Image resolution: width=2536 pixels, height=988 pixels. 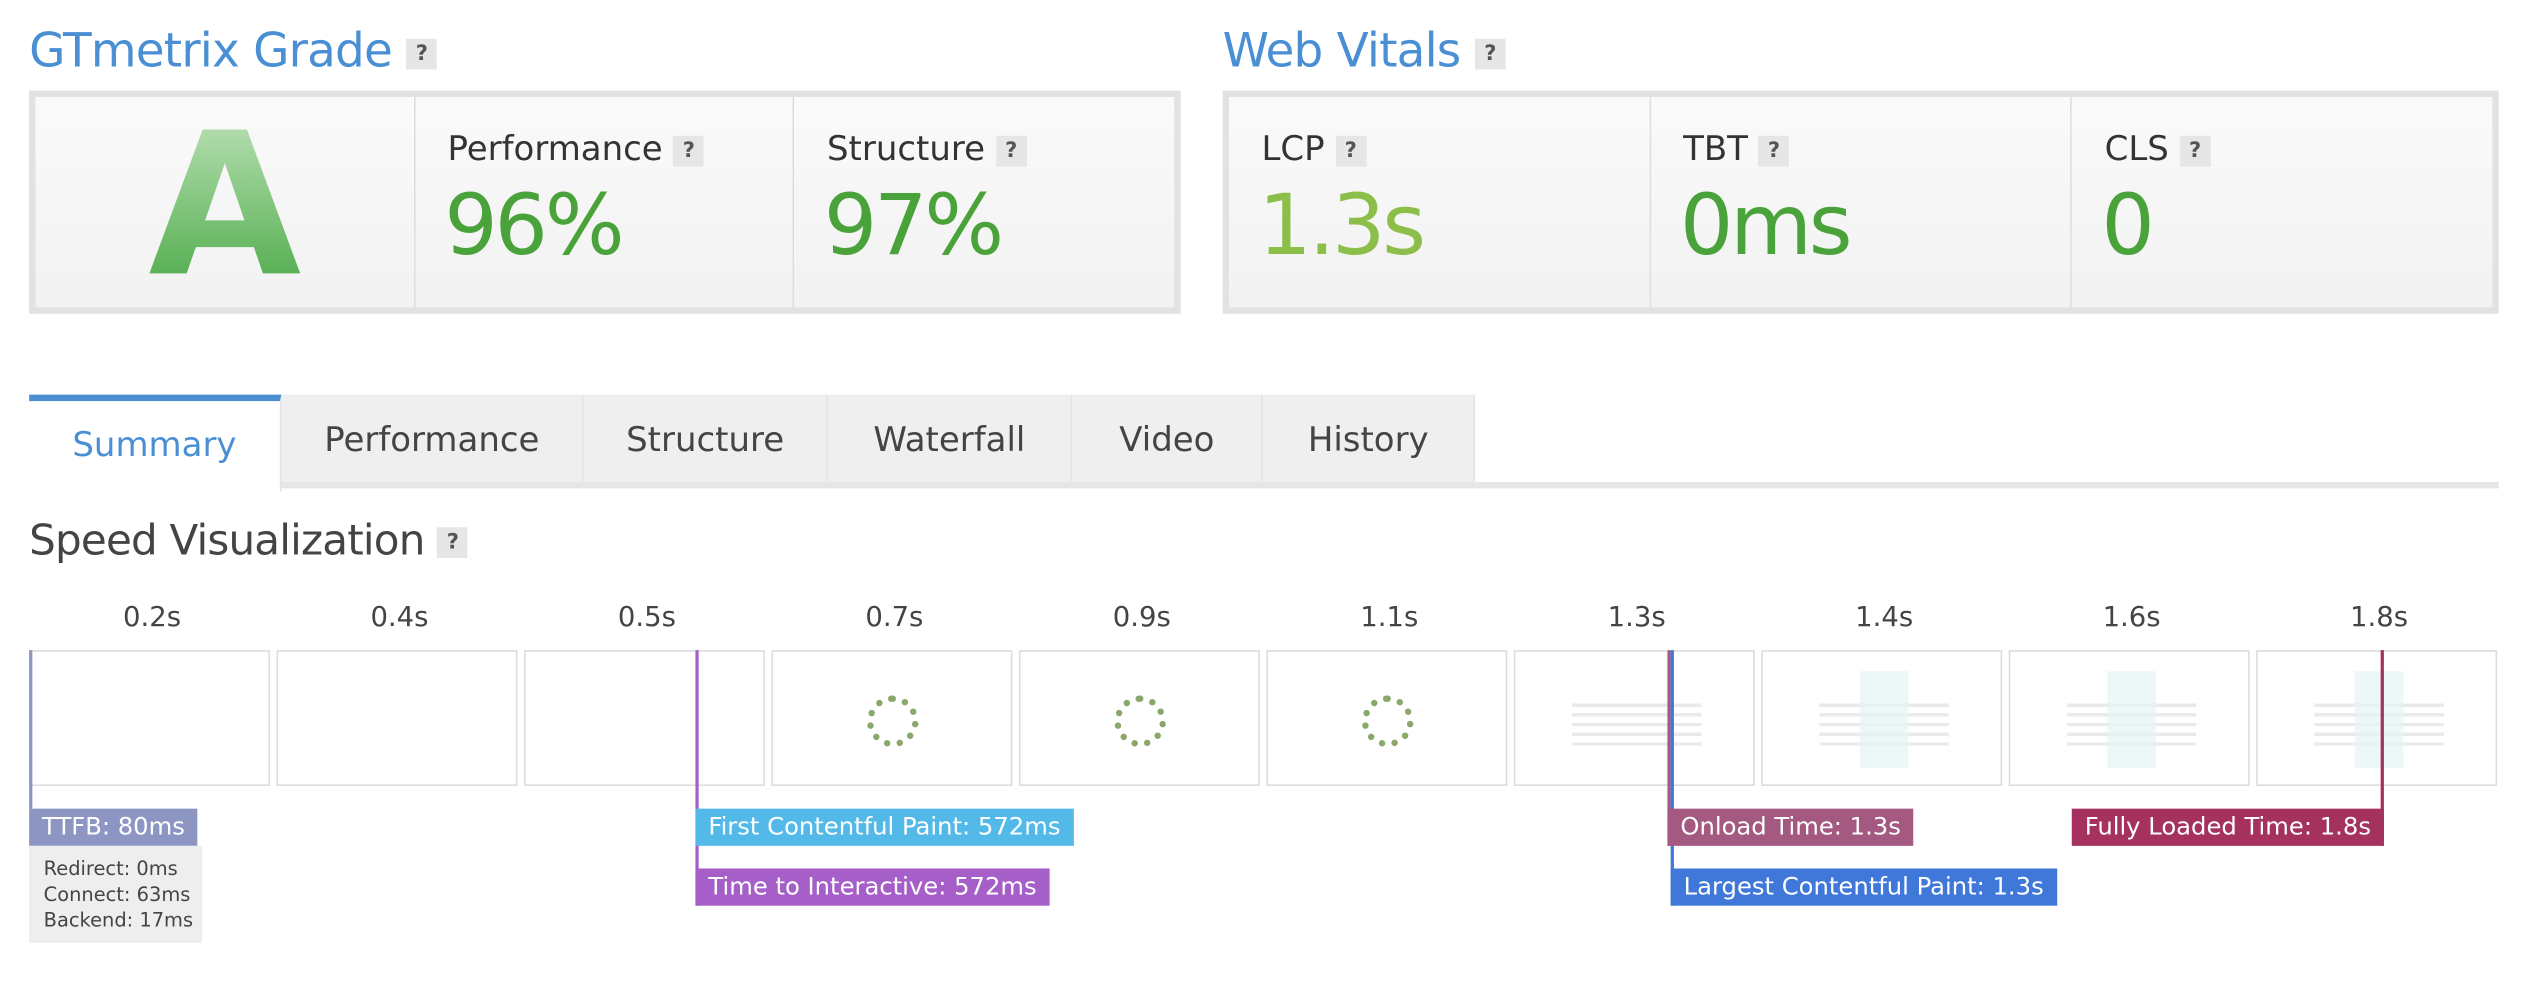 What do you see at coordinates (1342, 226) in the screenshot?
I see `vital-value: 1.3s` at bounding box center [1342, 226].